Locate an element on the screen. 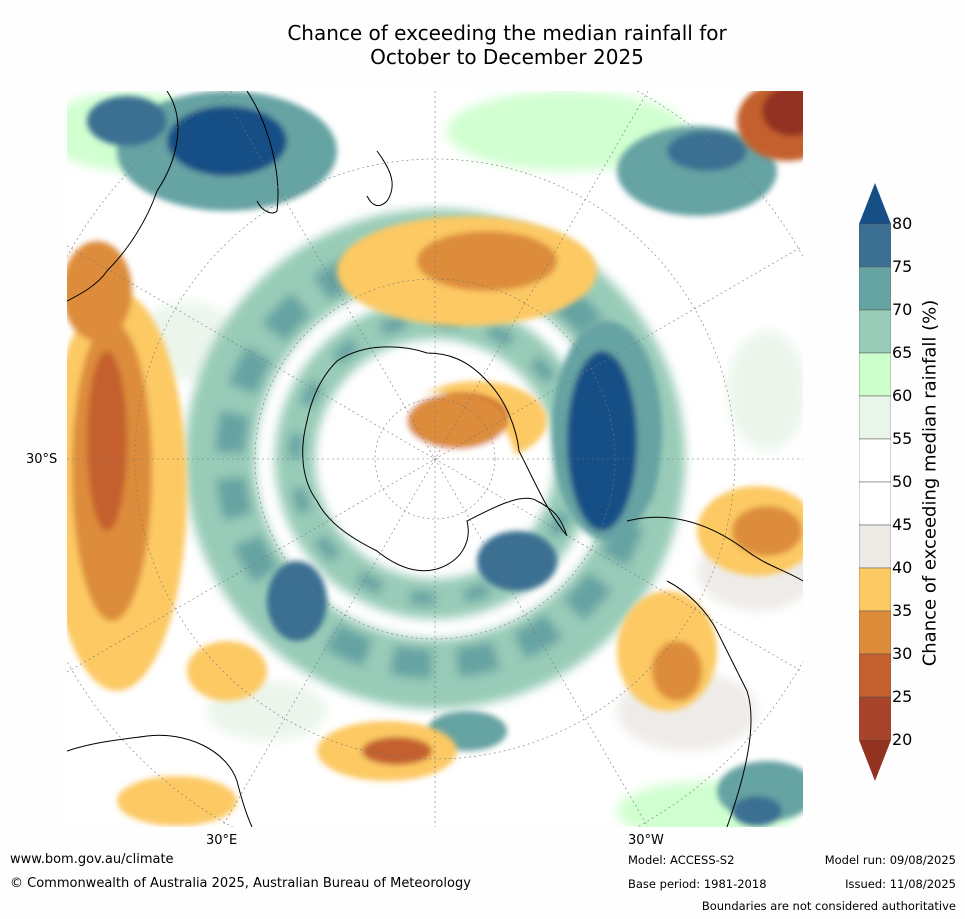 The height and width of the screenshot is (919, 965). colorbar-tick-label: 80 is located at coordinates (902, 223).